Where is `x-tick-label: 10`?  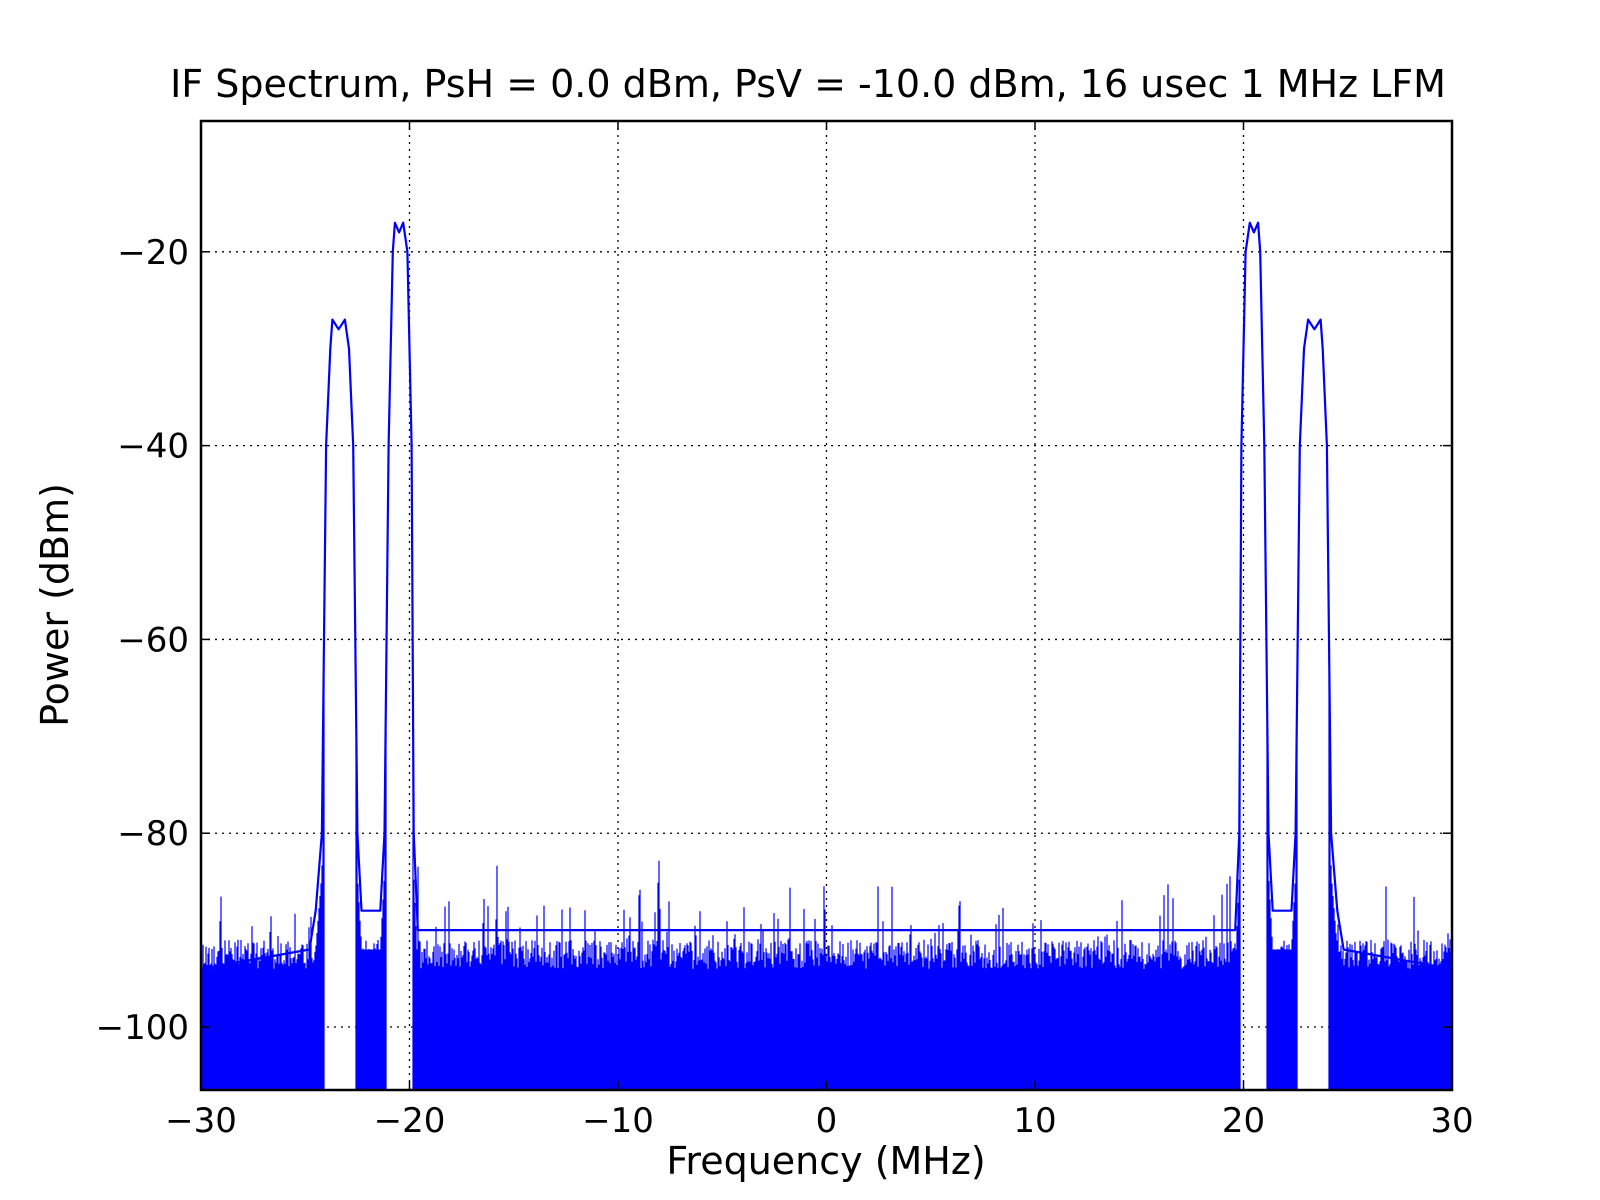 x-tick-label: 10 is located at coordinates (1034, 1121).